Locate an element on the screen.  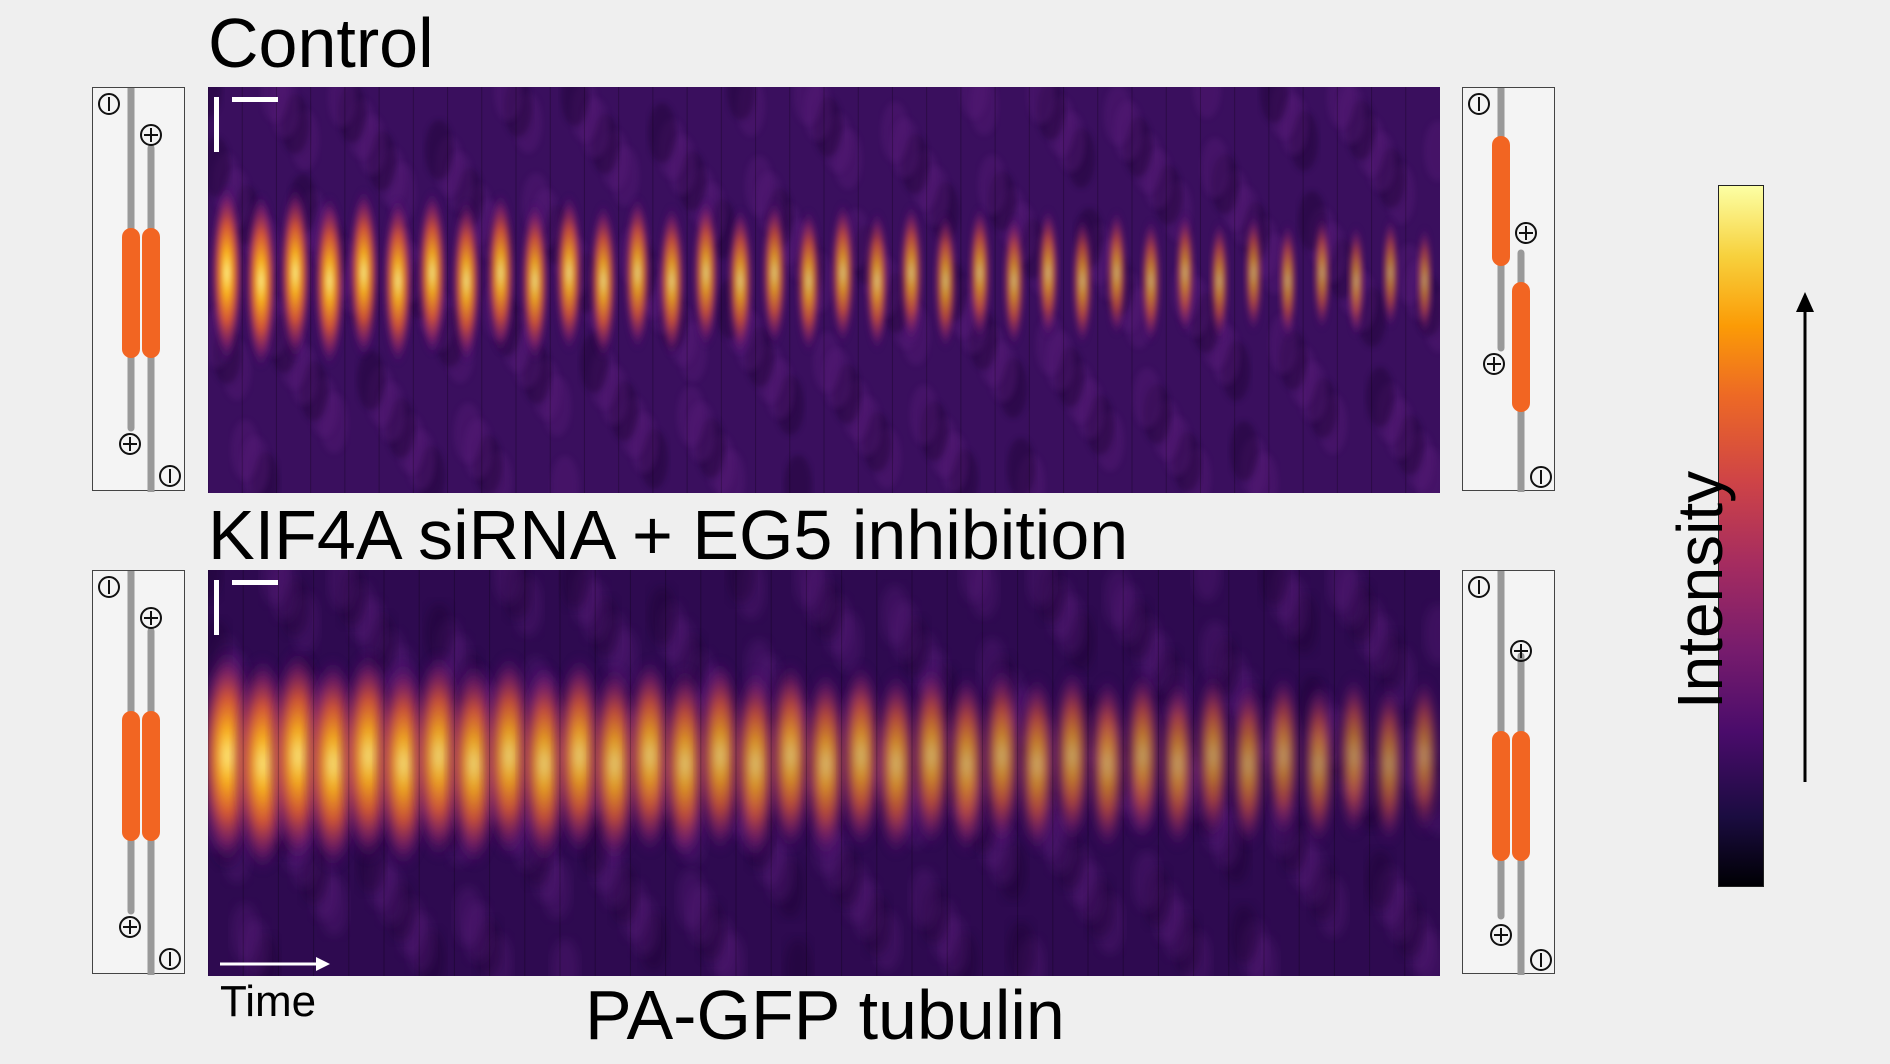
intensity-arrow-icon is located at coordinates (1805, 537).